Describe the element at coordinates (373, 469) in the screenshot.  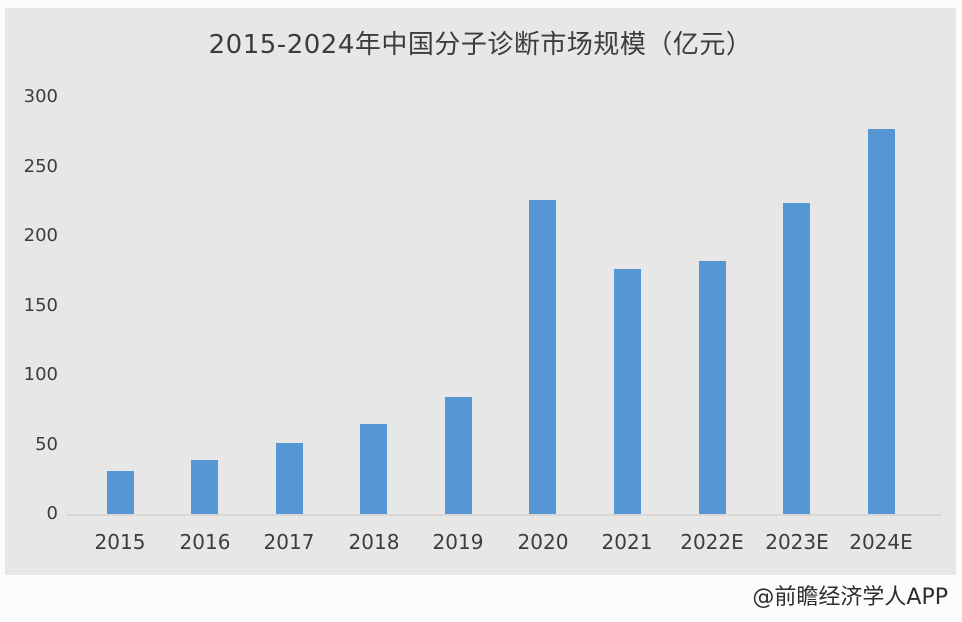
I see `bar-2018` at that location.